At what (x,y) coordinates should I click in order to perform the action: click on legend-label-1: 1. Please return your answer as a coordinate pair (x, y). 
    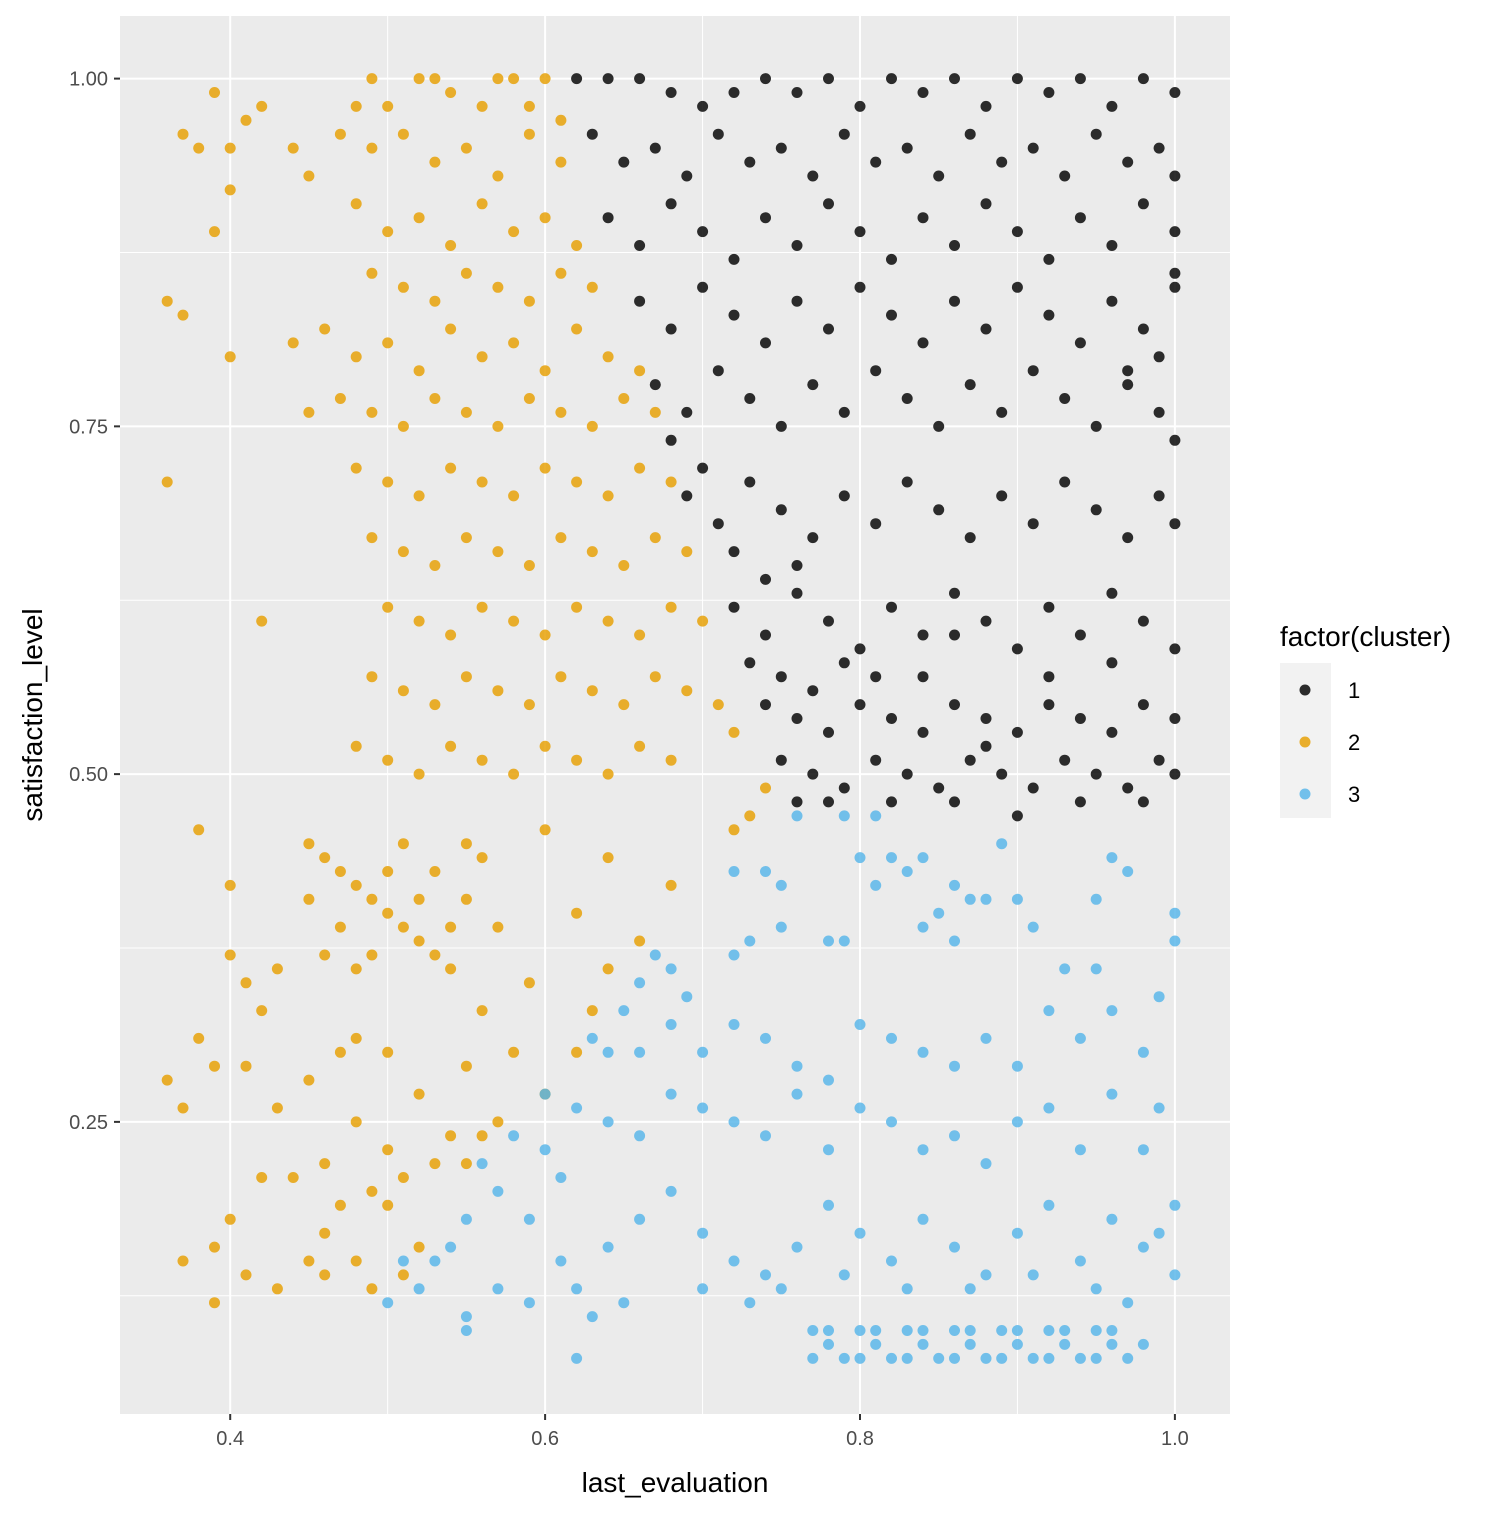
    Looking at the image, I should click on (1354, 690).